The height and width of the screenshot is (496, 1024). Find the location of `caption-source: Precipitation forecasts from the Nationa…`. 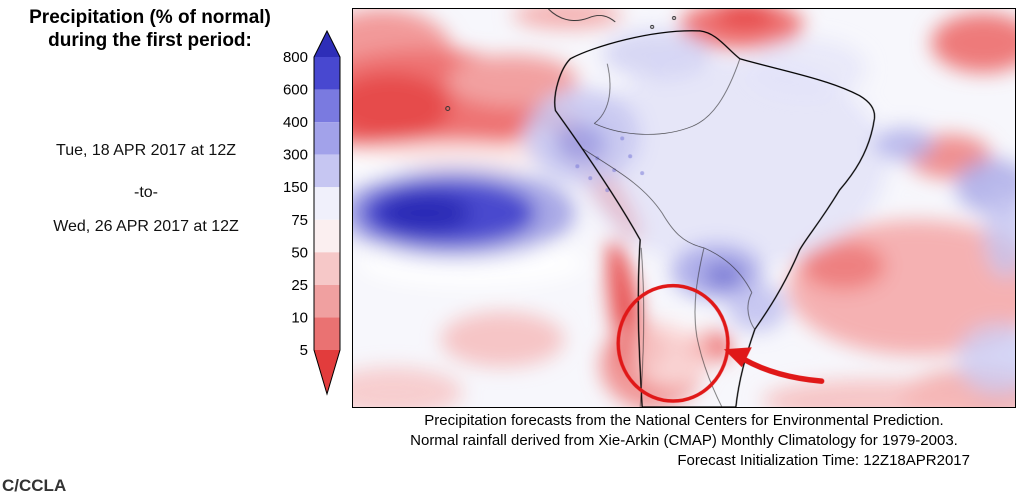

caption-source: Precipitation forecasts from the Nationa… is located at coordinates (684, 420).